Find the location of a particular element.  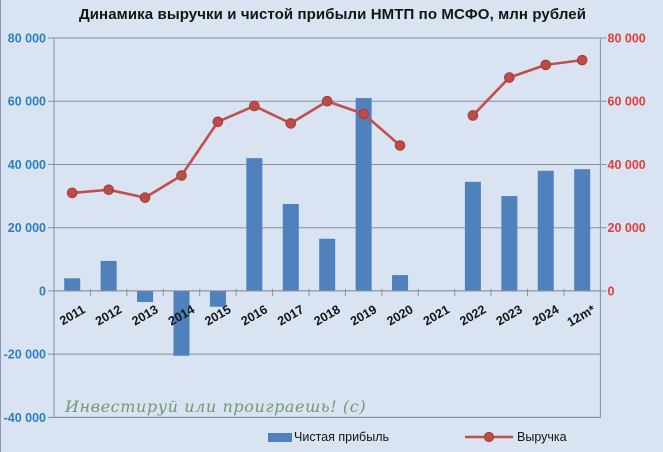

marker-12m* is located at coordinates (582, 60).